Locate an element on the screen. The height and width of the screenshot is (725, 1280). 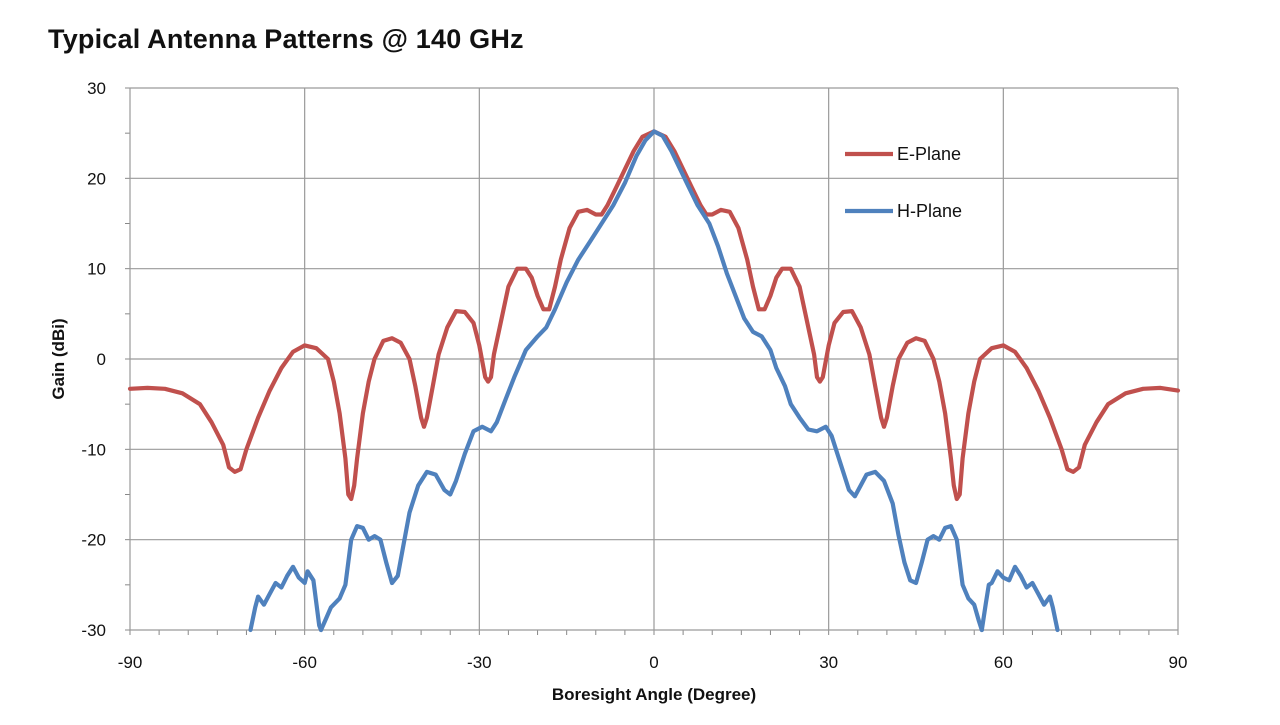
y-tick-label: -10 is located at coordinates (93, 449).